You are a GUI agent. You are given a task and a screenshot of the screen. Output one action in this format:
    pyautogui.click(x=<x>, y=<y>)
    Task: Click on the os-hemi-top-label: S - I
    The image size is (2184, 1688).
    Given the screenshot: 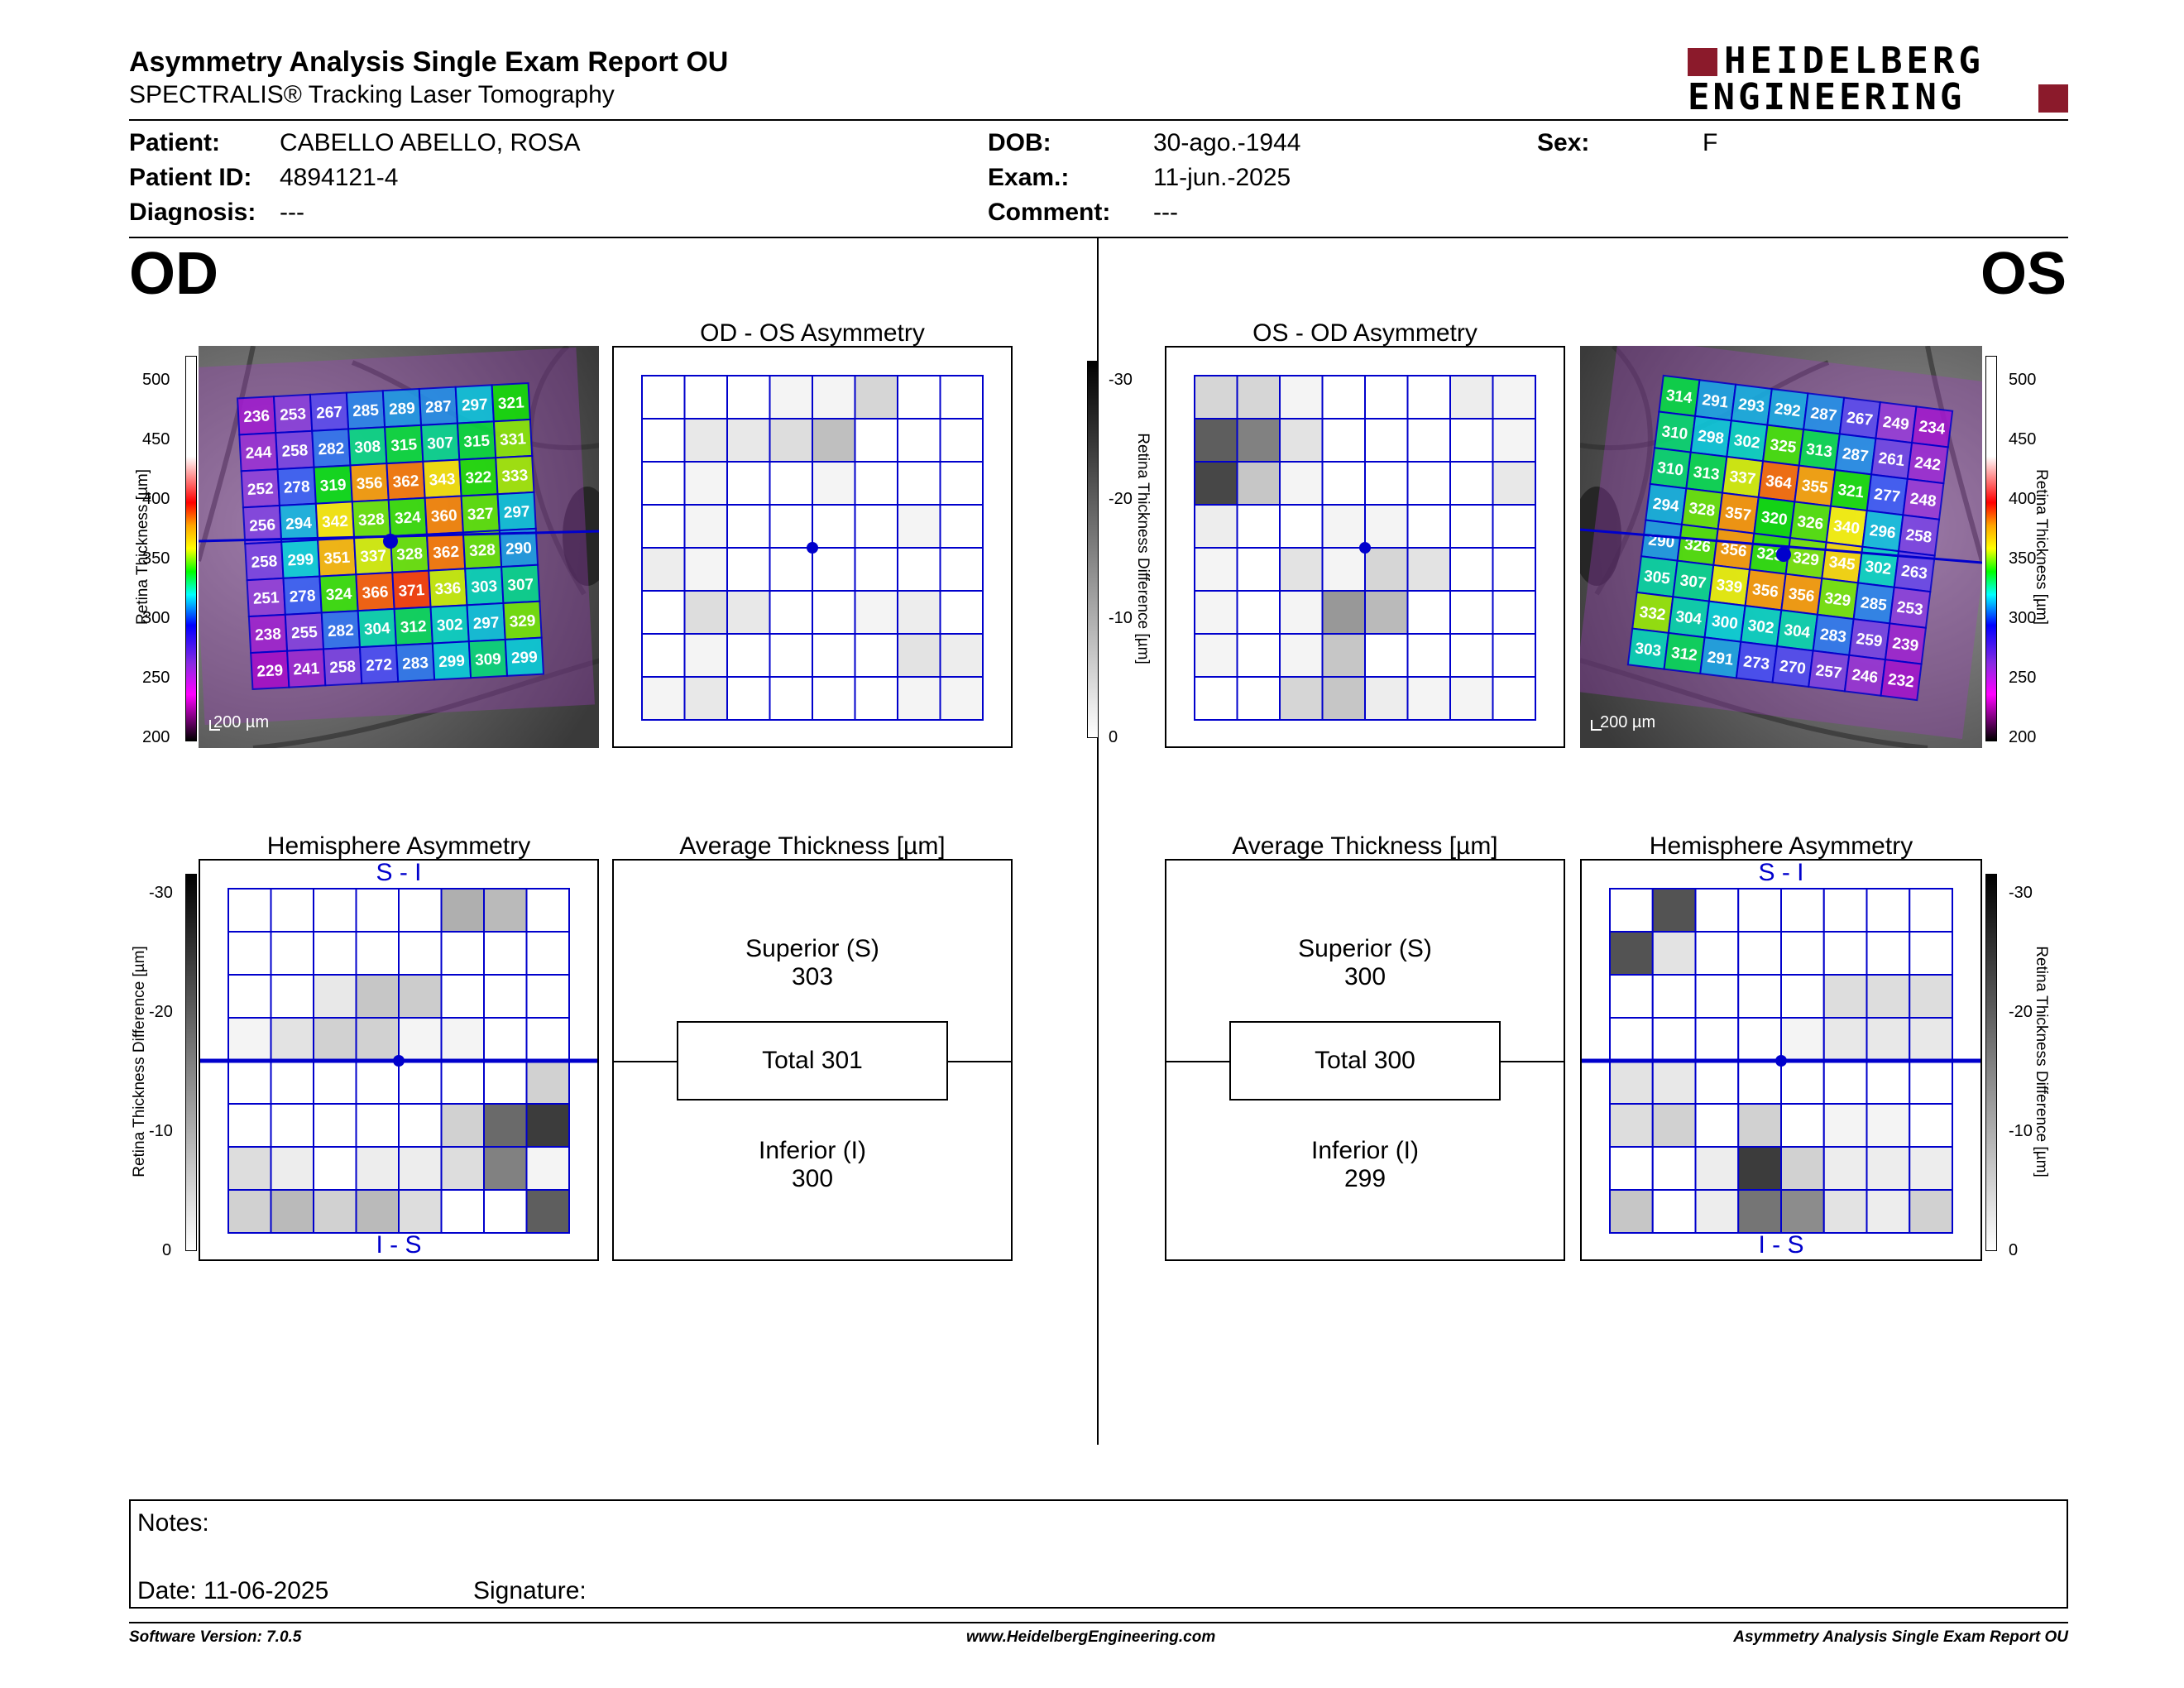 What is the action you would take?
    pyautogui.click(x=1781, y=872)
    